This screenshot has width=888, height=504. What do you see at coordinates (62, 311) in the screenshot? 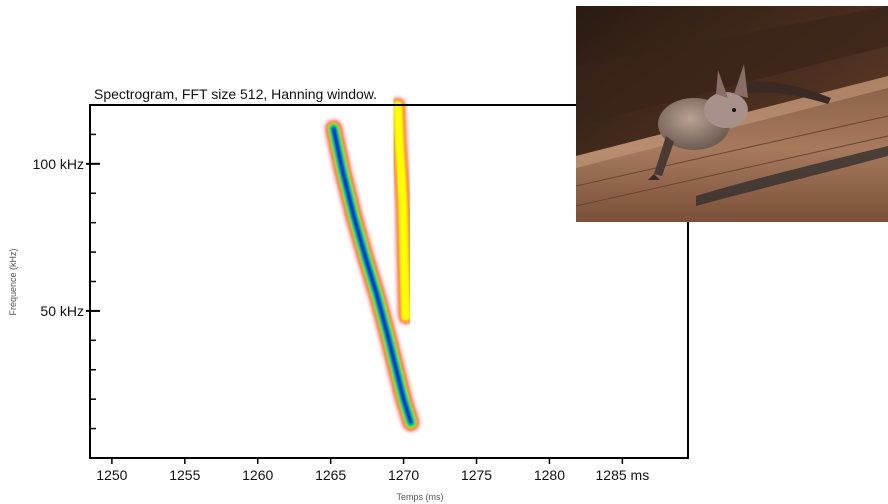
I see `y-tick-label: 50 kHz` at bounding box center [62, 311].